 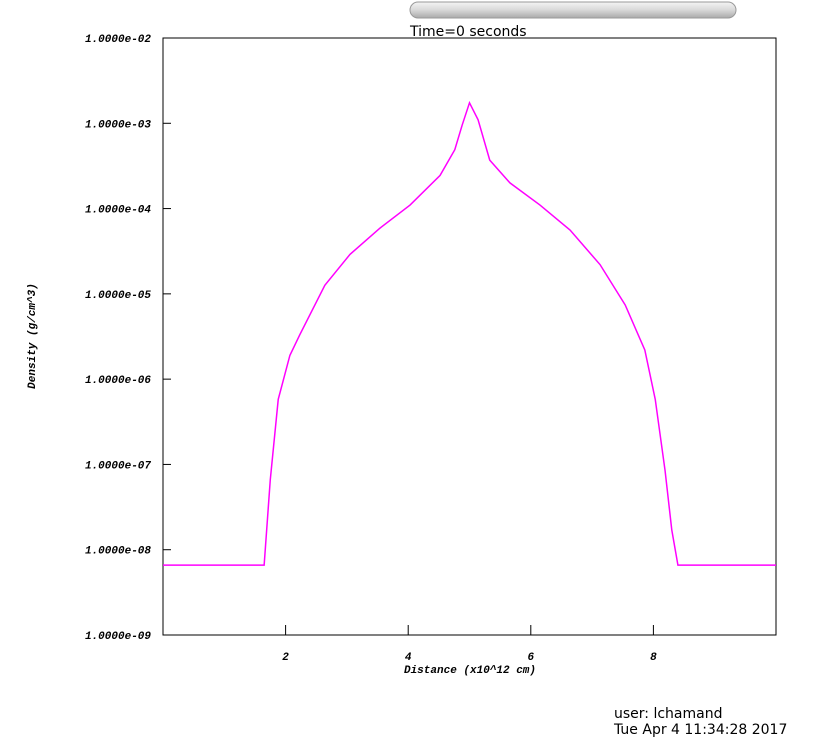 I want to click on y-axis-label: Density (g/cm^3), so click(x=33, y=336).